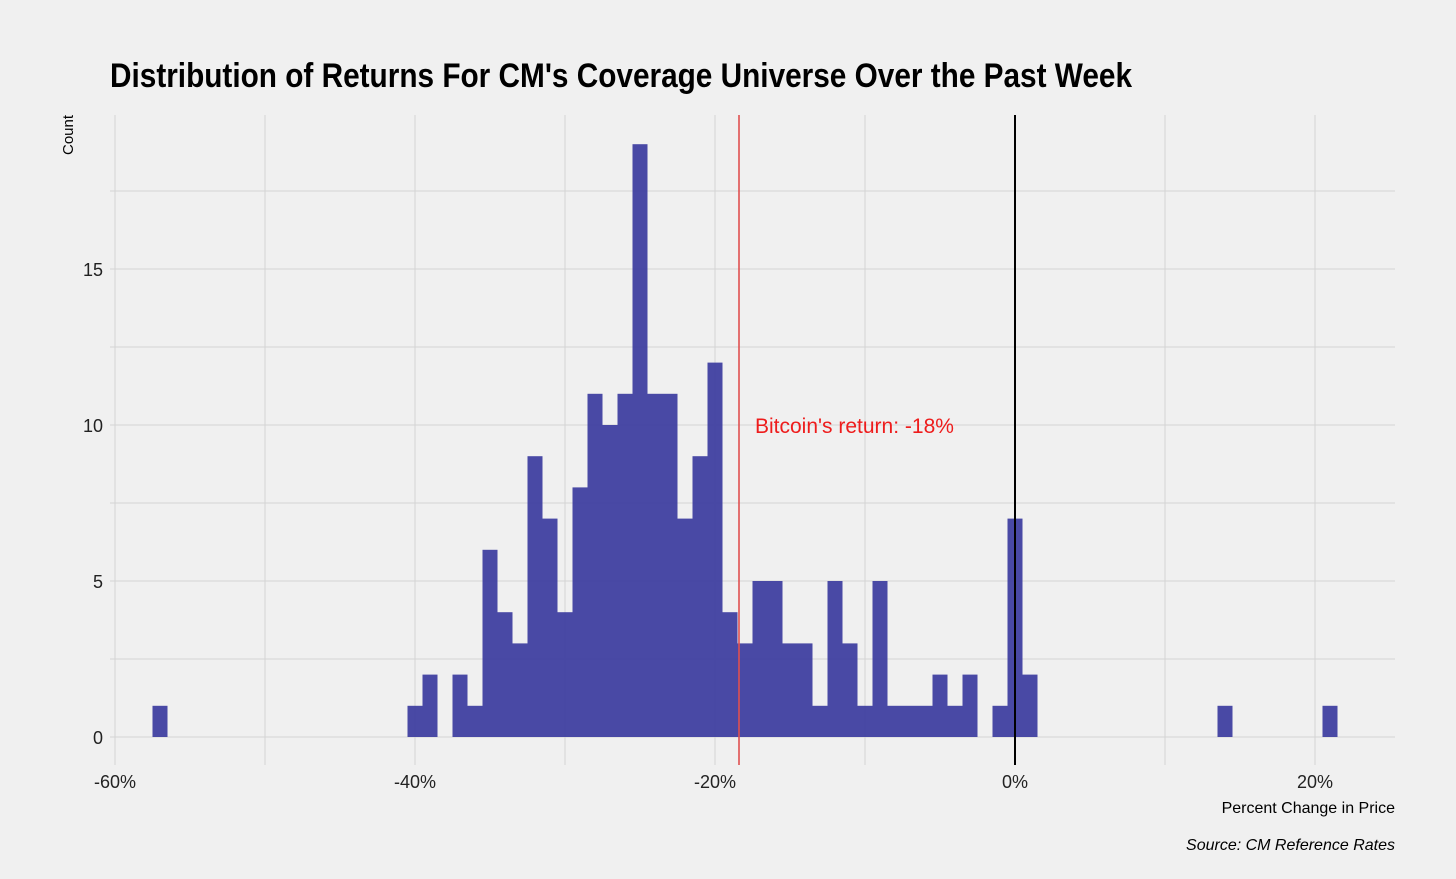 The width and height of the screenshot is (1456, 879). Describe the element at coordinates (415, 782) in the screenshot. I see `x-tick-label: -40%` at that location.